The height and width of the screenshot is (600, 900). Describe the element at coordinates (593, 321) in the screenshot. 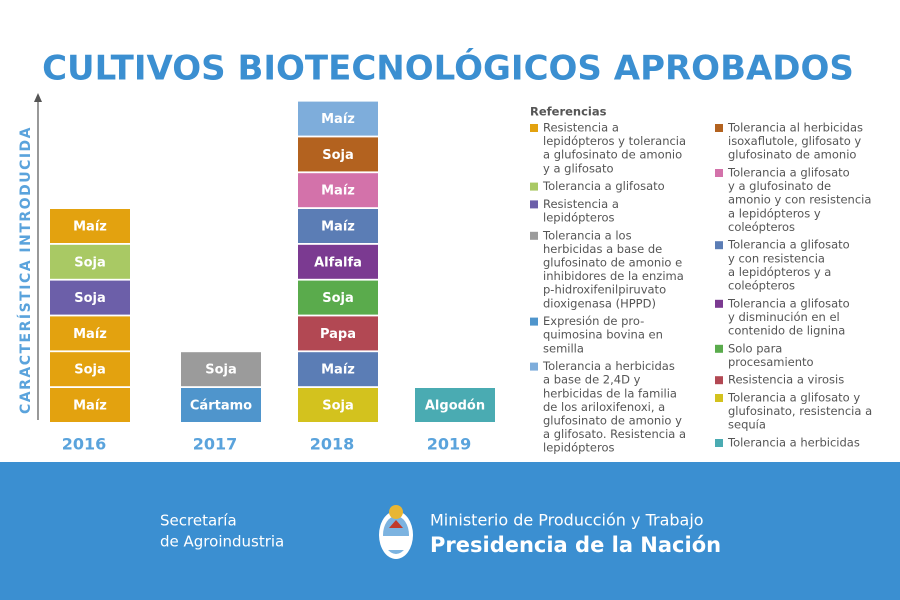

I see `legend-text: Expresión de pro-` at that location.